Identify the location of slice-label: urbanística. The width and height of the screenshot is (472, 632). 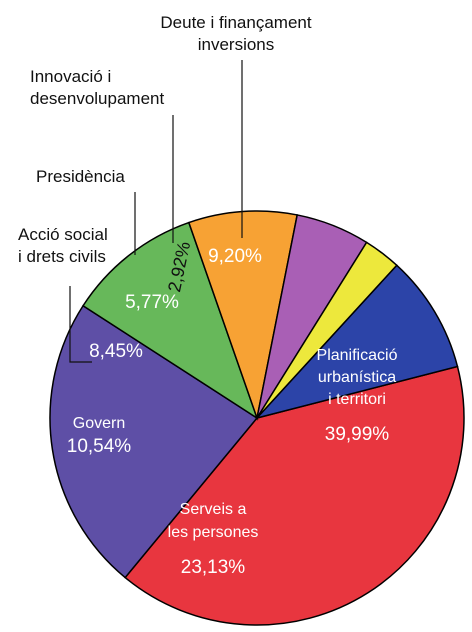
(357, 377).